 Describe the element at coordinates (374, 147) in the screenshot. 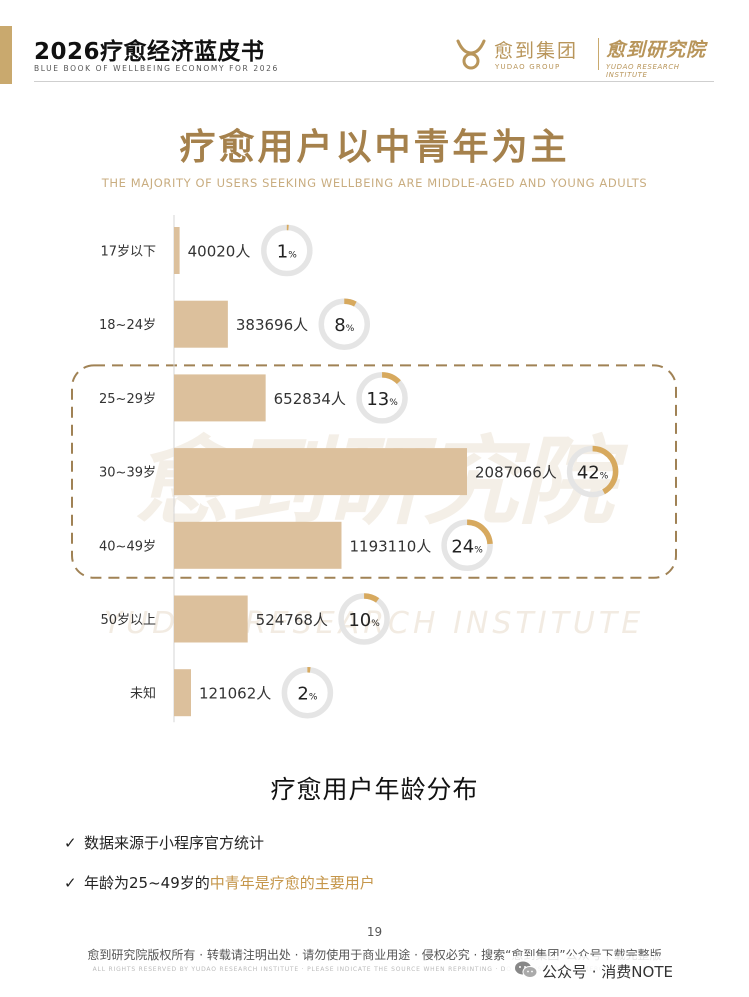

I see `page-title: 疗愈用户以中青年为主` at that location.